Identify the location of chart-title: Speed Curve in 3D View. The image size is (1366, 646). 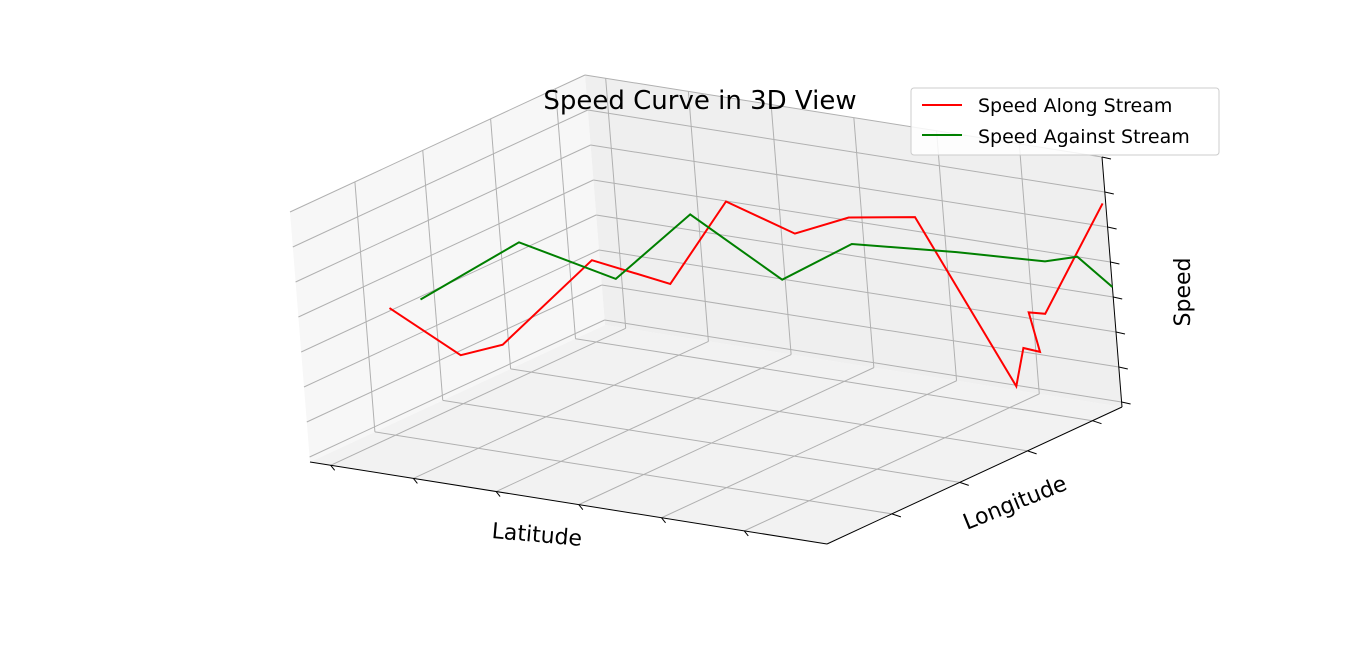
(699, 101).